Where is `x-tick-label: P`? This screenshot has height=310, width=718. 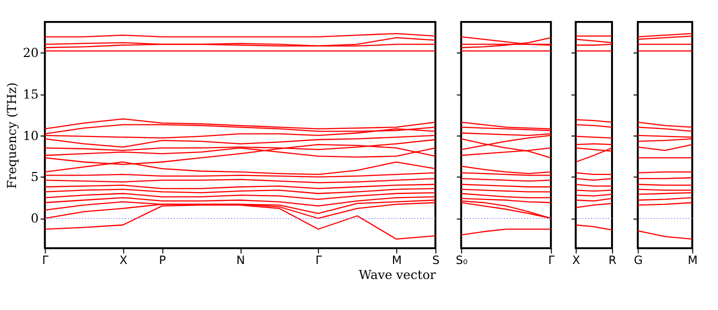 x-tick-label: P is located at coordinates (162, 259).